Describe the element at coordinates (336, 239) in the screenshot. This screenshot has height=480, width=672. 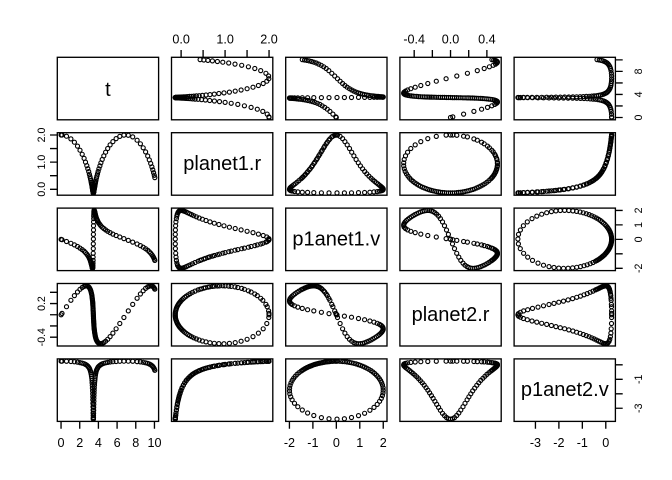
I see `svg-text: p1anet1.v` at that location.